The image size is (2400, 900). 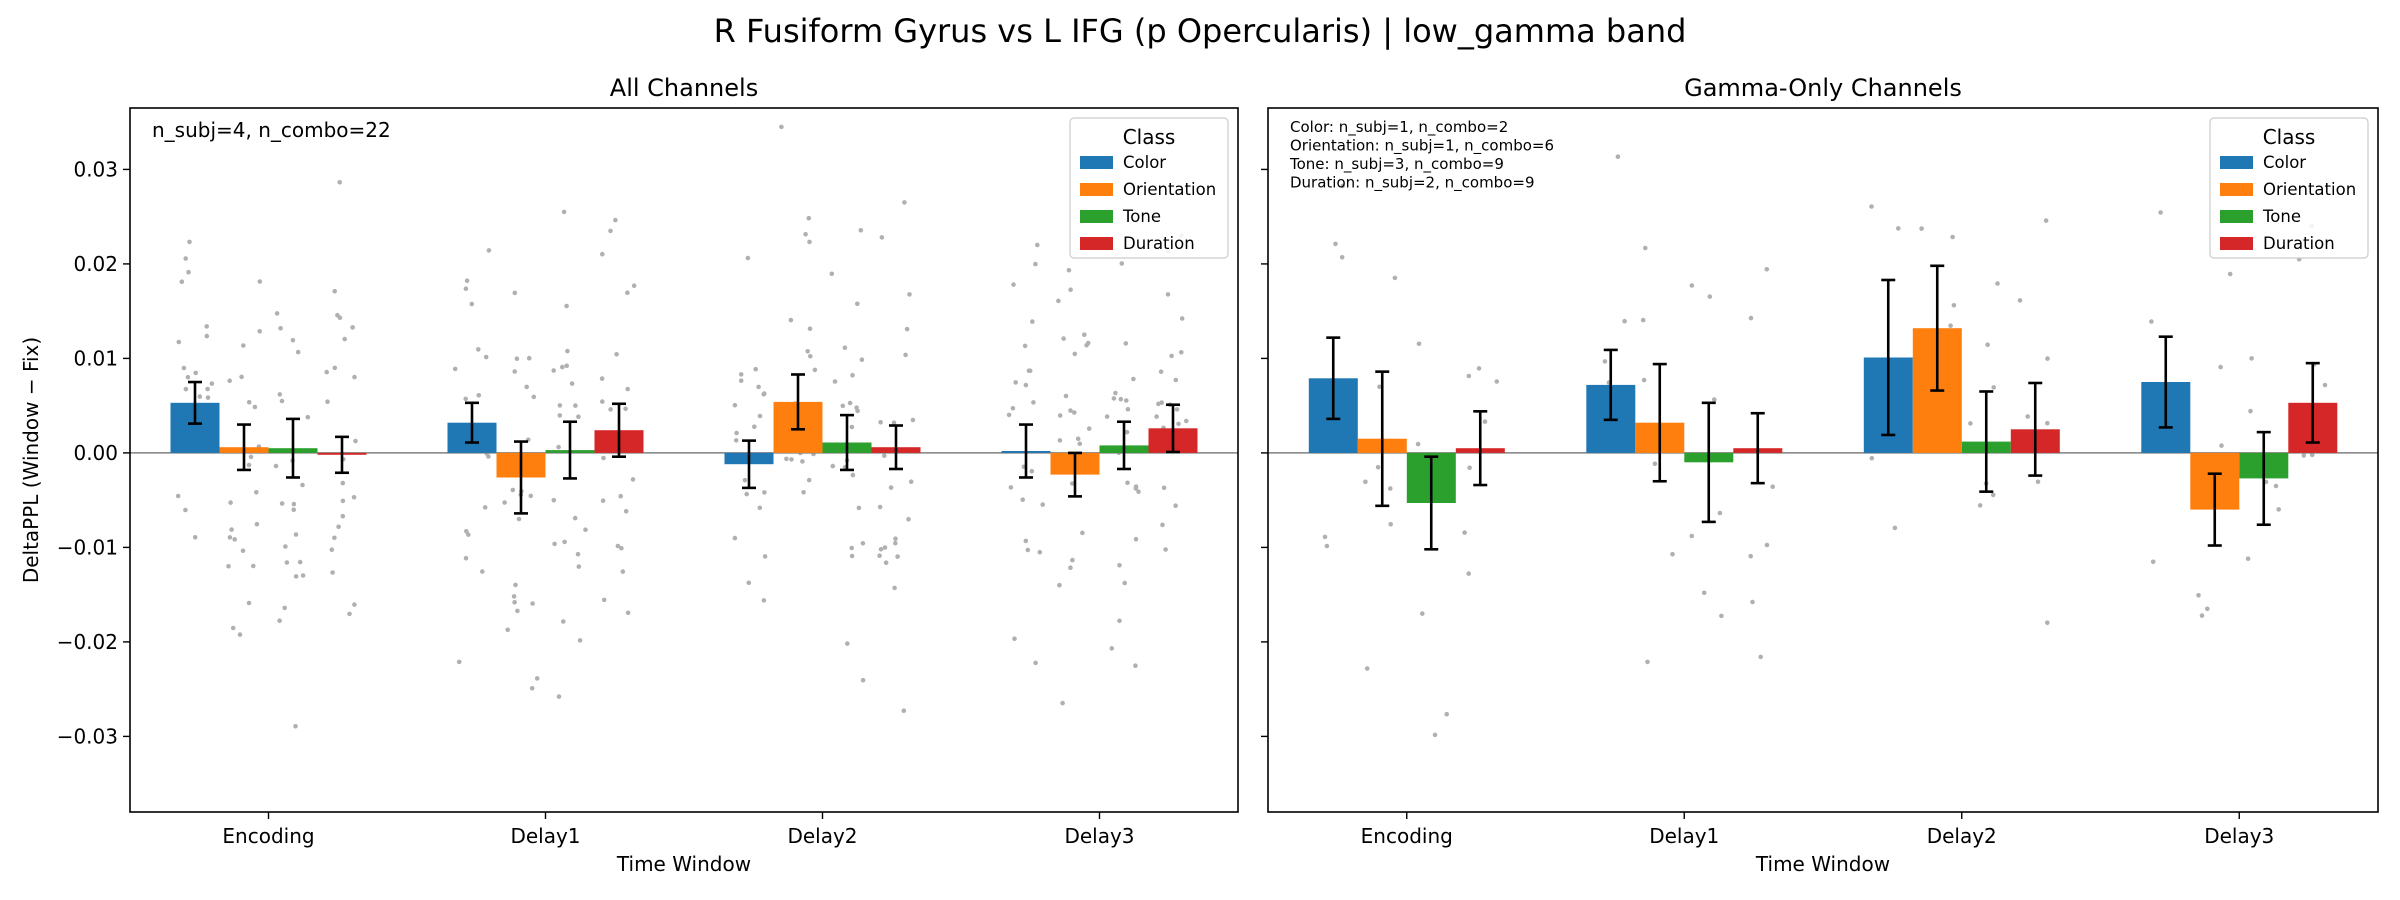 I want to click on x-tick-label: Delay2, so click(x=822, y=836).